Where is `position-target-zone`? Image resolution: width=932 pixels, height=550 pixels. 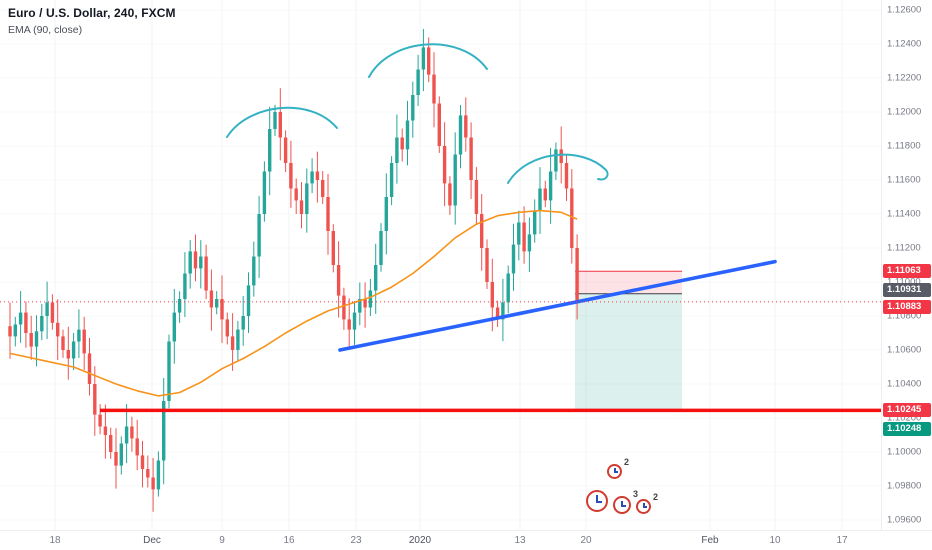 position-target-zone is located at coordinates (628, 351).